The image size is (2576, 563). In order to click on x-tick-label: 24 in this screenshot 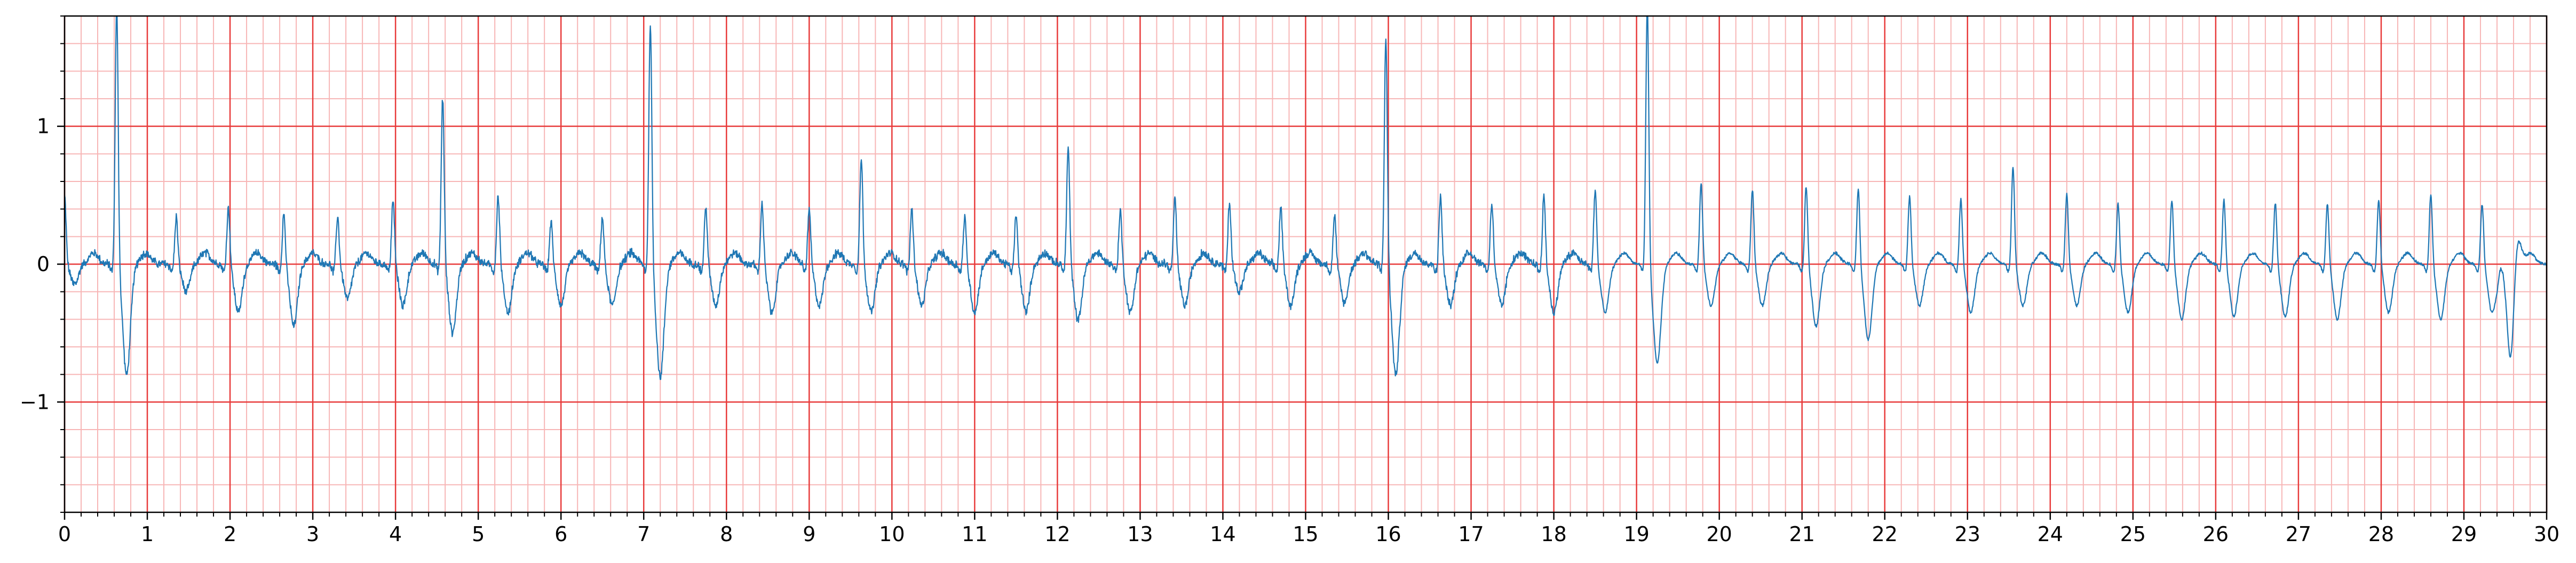, I will do `click(2050, 534)`.